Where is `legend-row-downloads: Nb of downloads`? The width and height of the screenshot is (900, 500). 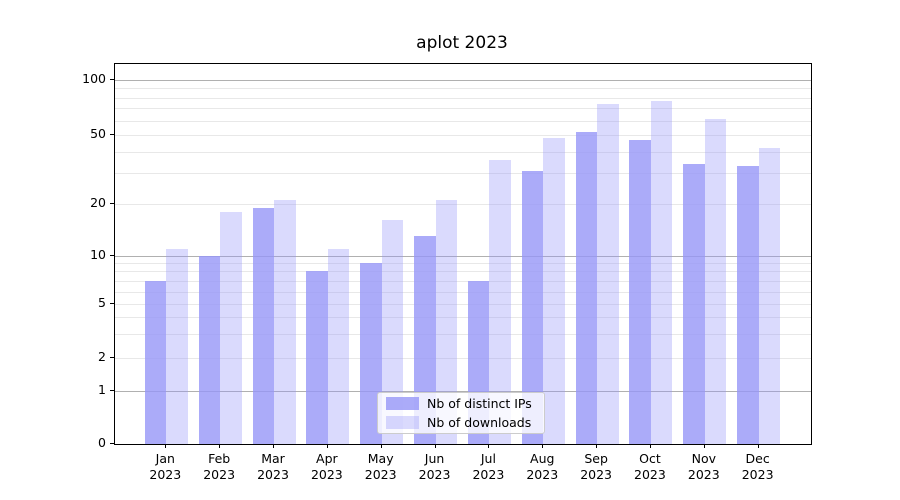
legend-row-downloads: Nb of downloads is located at coordinates (465, 422).